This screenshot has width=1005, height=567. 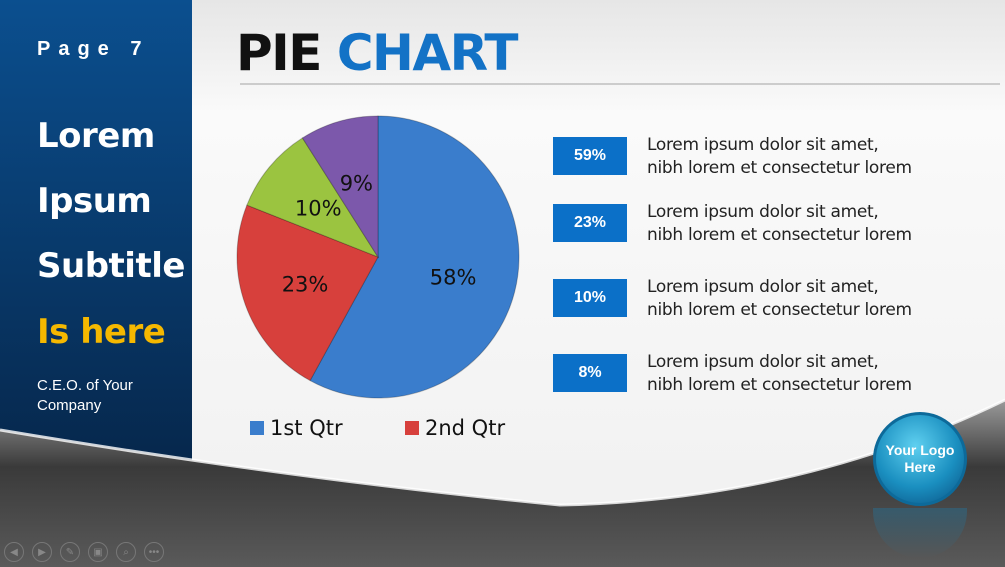 What do you see at coordinates (590, 298) in the screenshot?
I see `percent-badge: 10%` at bounding box center [590, 298].